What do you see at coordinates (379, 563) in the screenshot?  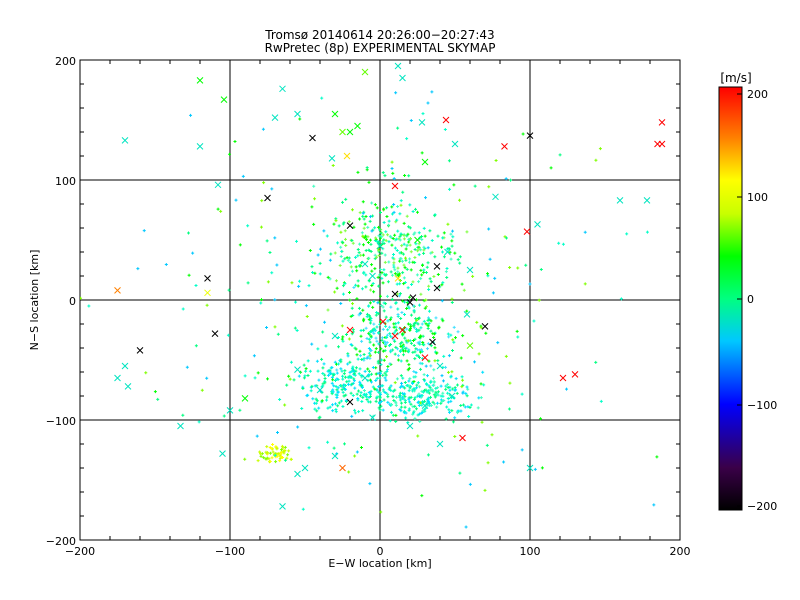 I see `x-axis-label: E−W location [km]` at bounding box center [379, 563].